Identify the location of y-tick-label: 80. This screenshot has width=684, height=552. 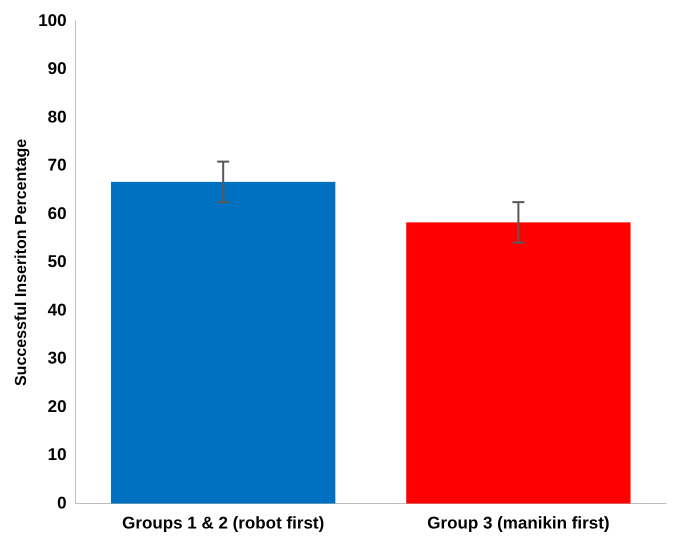
(57, 116).